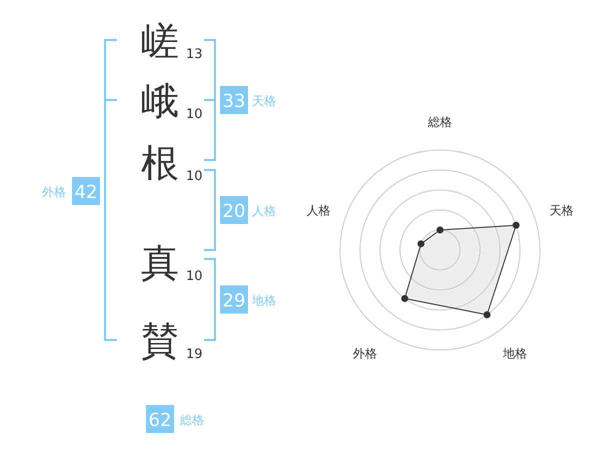 Image resolution: width=600 pixels, height=470 pixels. Describe the element at coordinates (160, 420) in the screenshot. I see `text: 62` at that location.